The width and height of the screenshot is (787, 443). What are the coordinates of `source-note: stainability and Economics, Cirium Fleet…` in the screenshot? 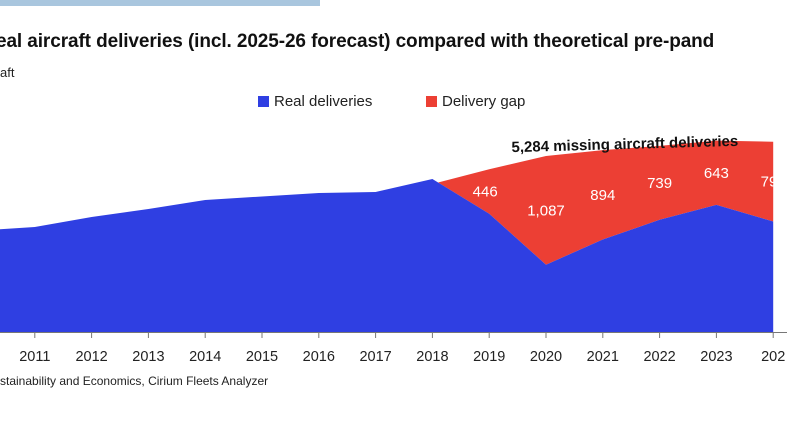 It's located at (134, 381).